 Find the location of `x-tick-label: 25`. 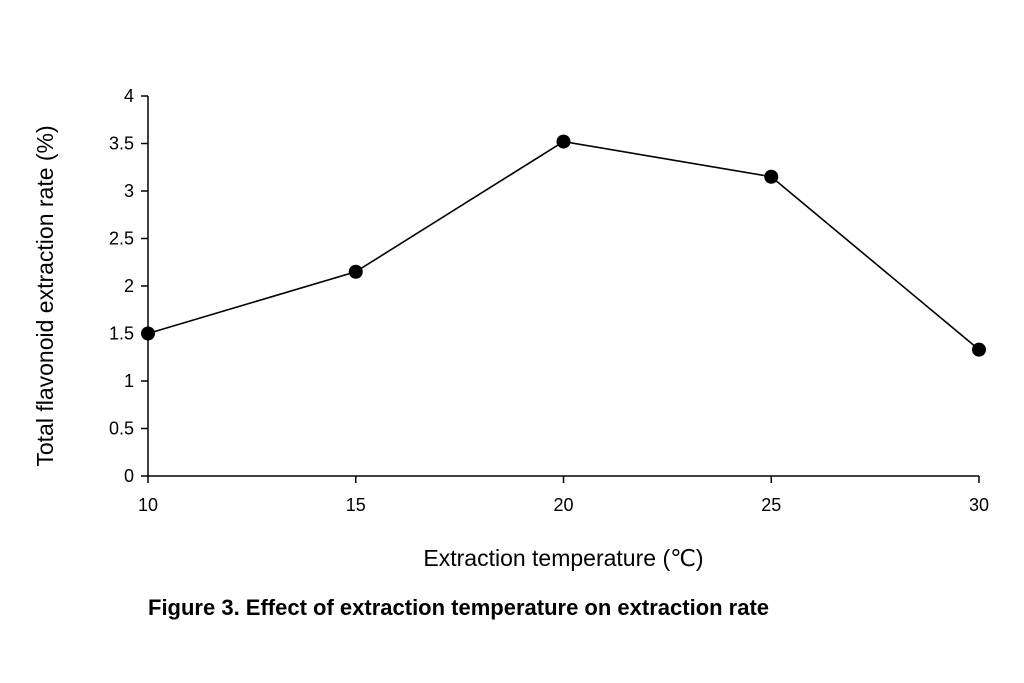

x-tick-label: 25 is located at coordinates (771, 505).